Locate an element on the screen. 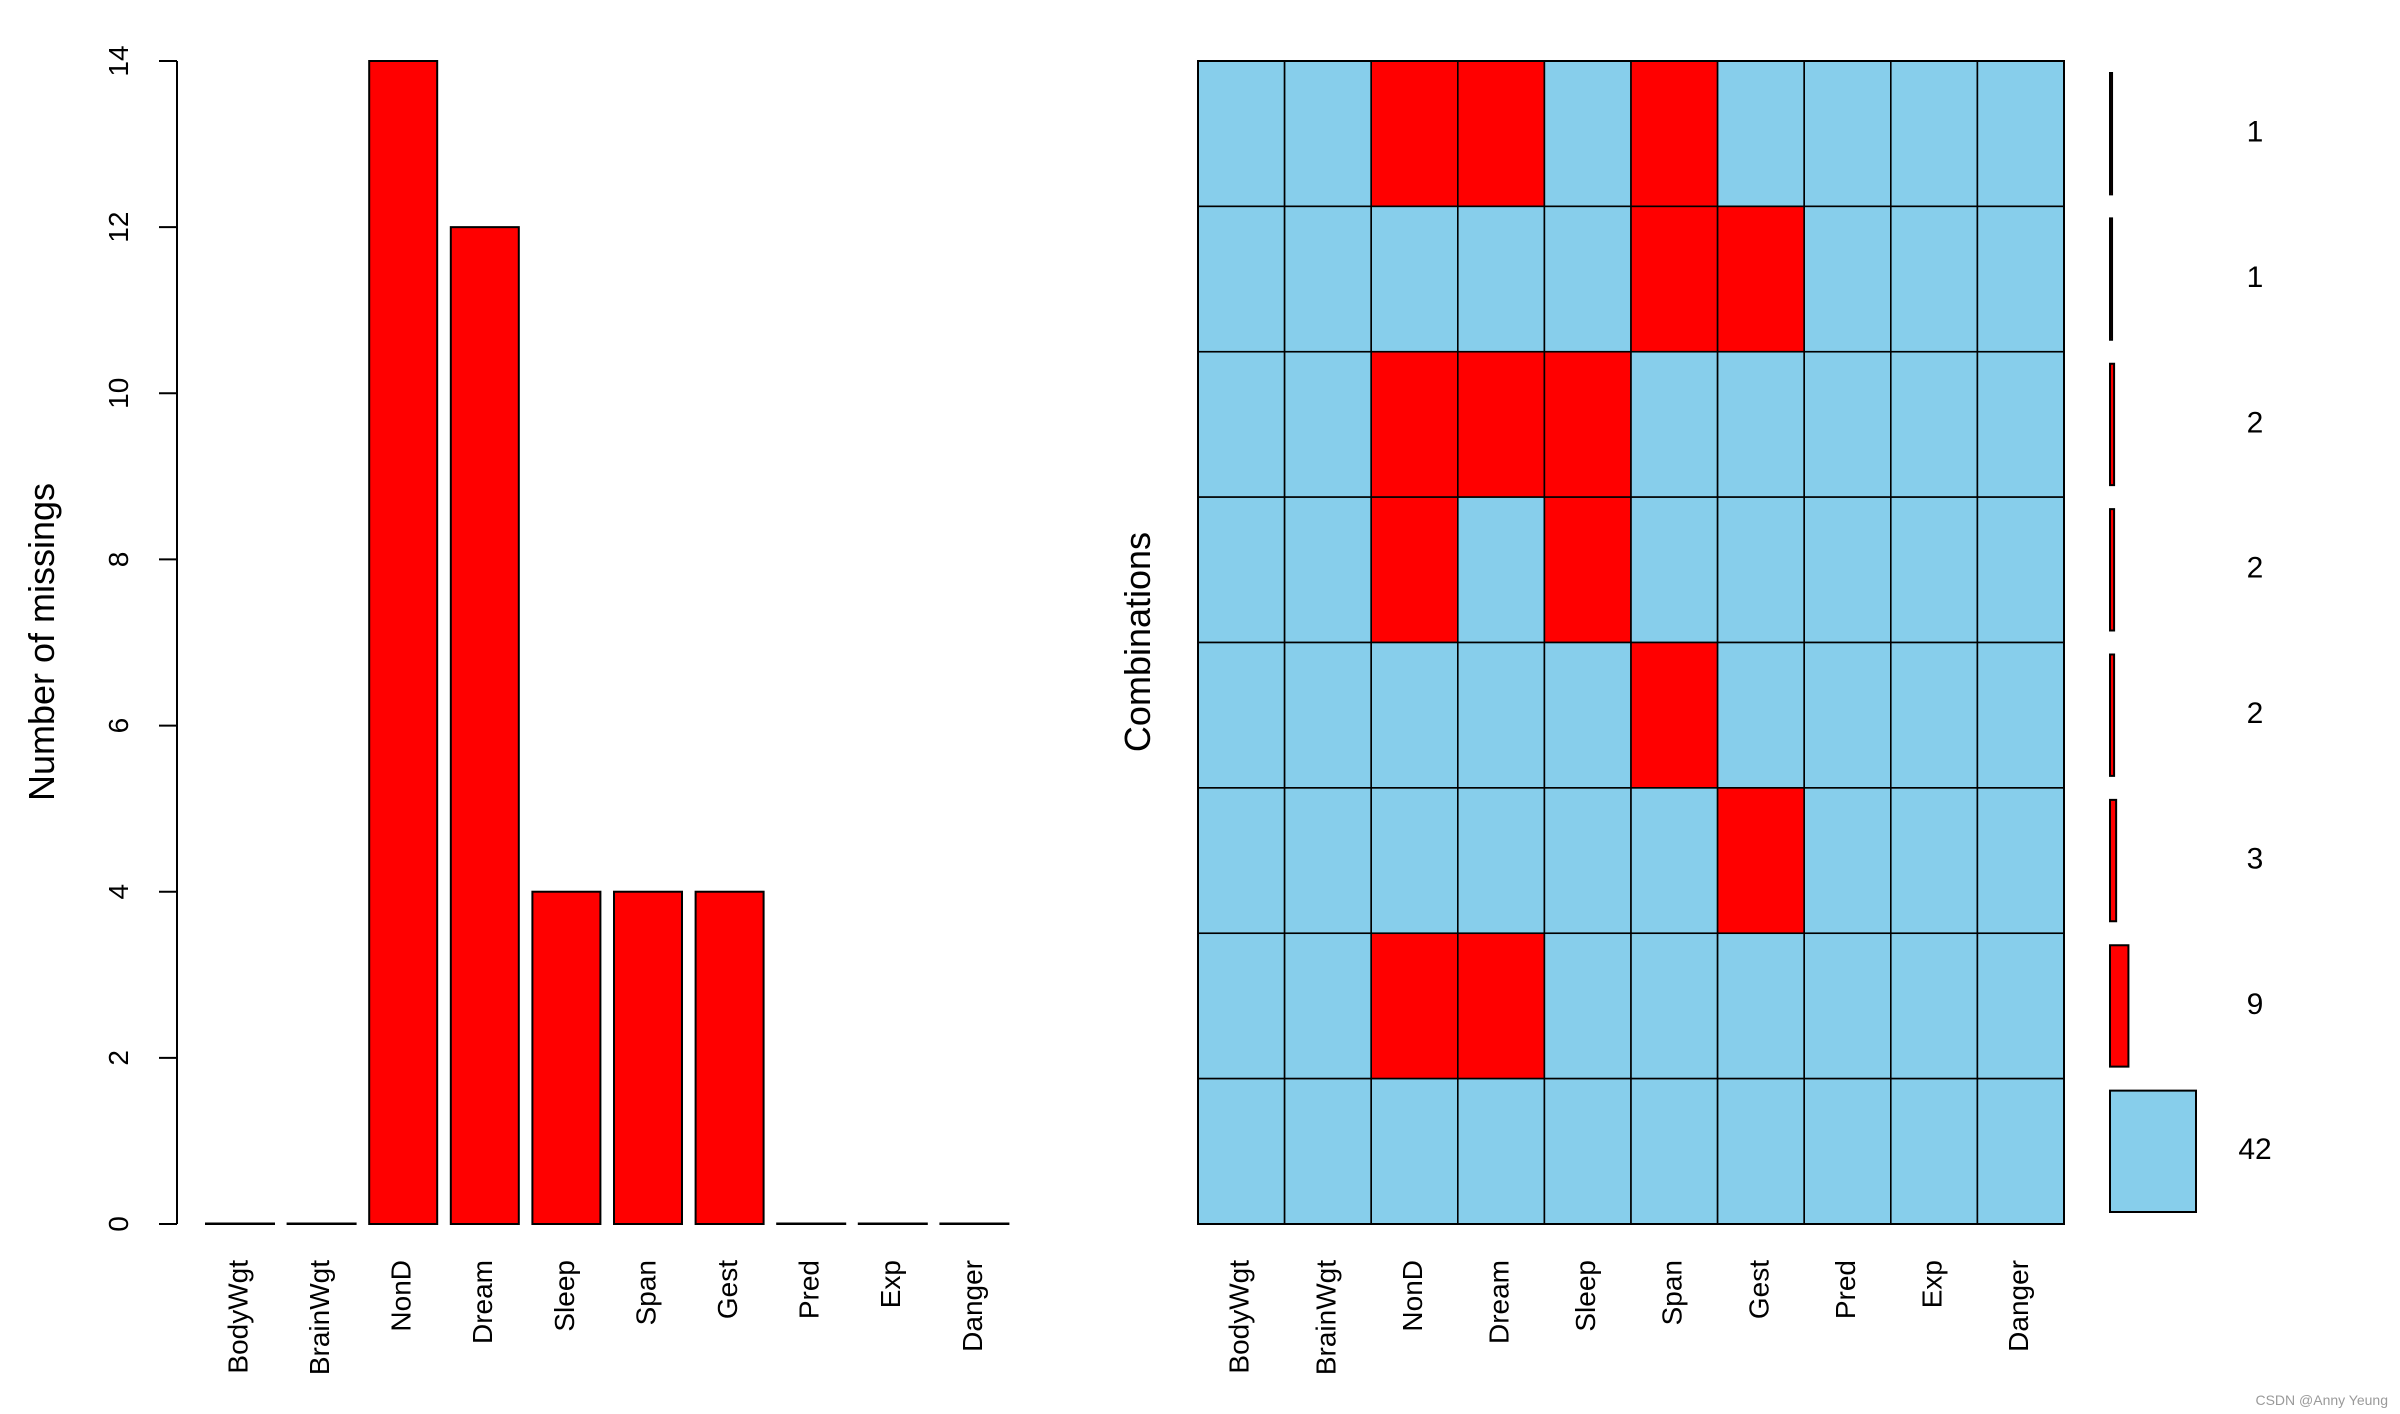  x-tick-label: Exp is located at coordinates (890, 1284).